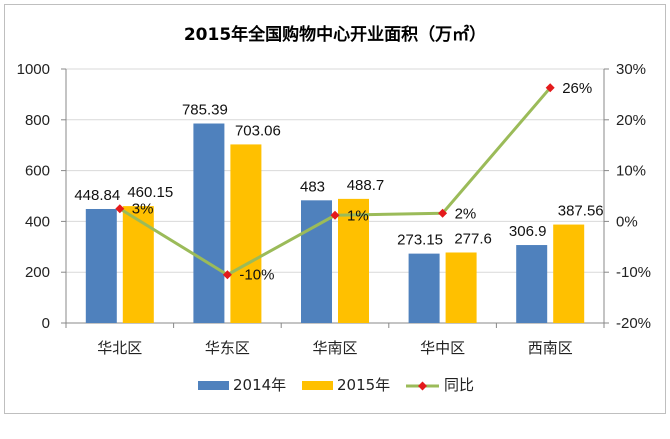 The width and height of the screenshot is (670, 439). I want to click on bar-value-label: 387.56, so click(581, 211).